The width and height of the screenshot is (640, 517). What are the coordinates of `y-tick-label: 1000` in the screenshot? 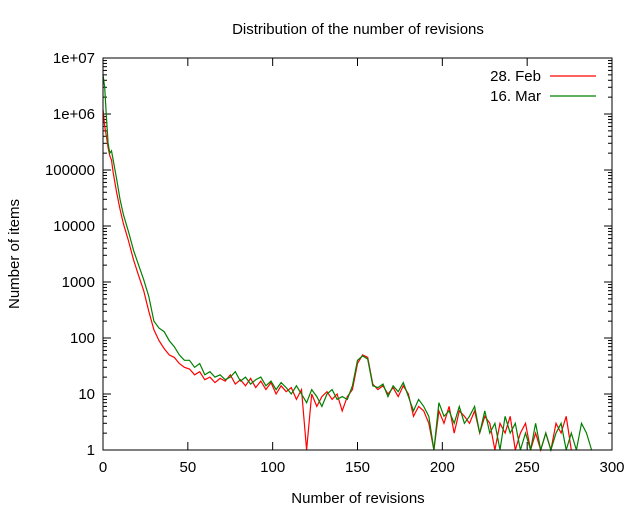 It's located at (78, 282).